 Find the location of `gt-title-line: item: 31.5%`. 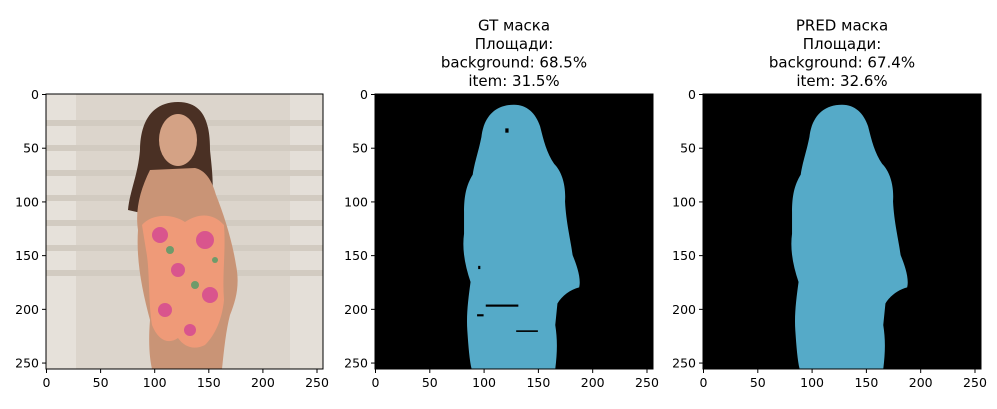

gt-title-line: item: 31.5% is located at coordinates (513, 81).